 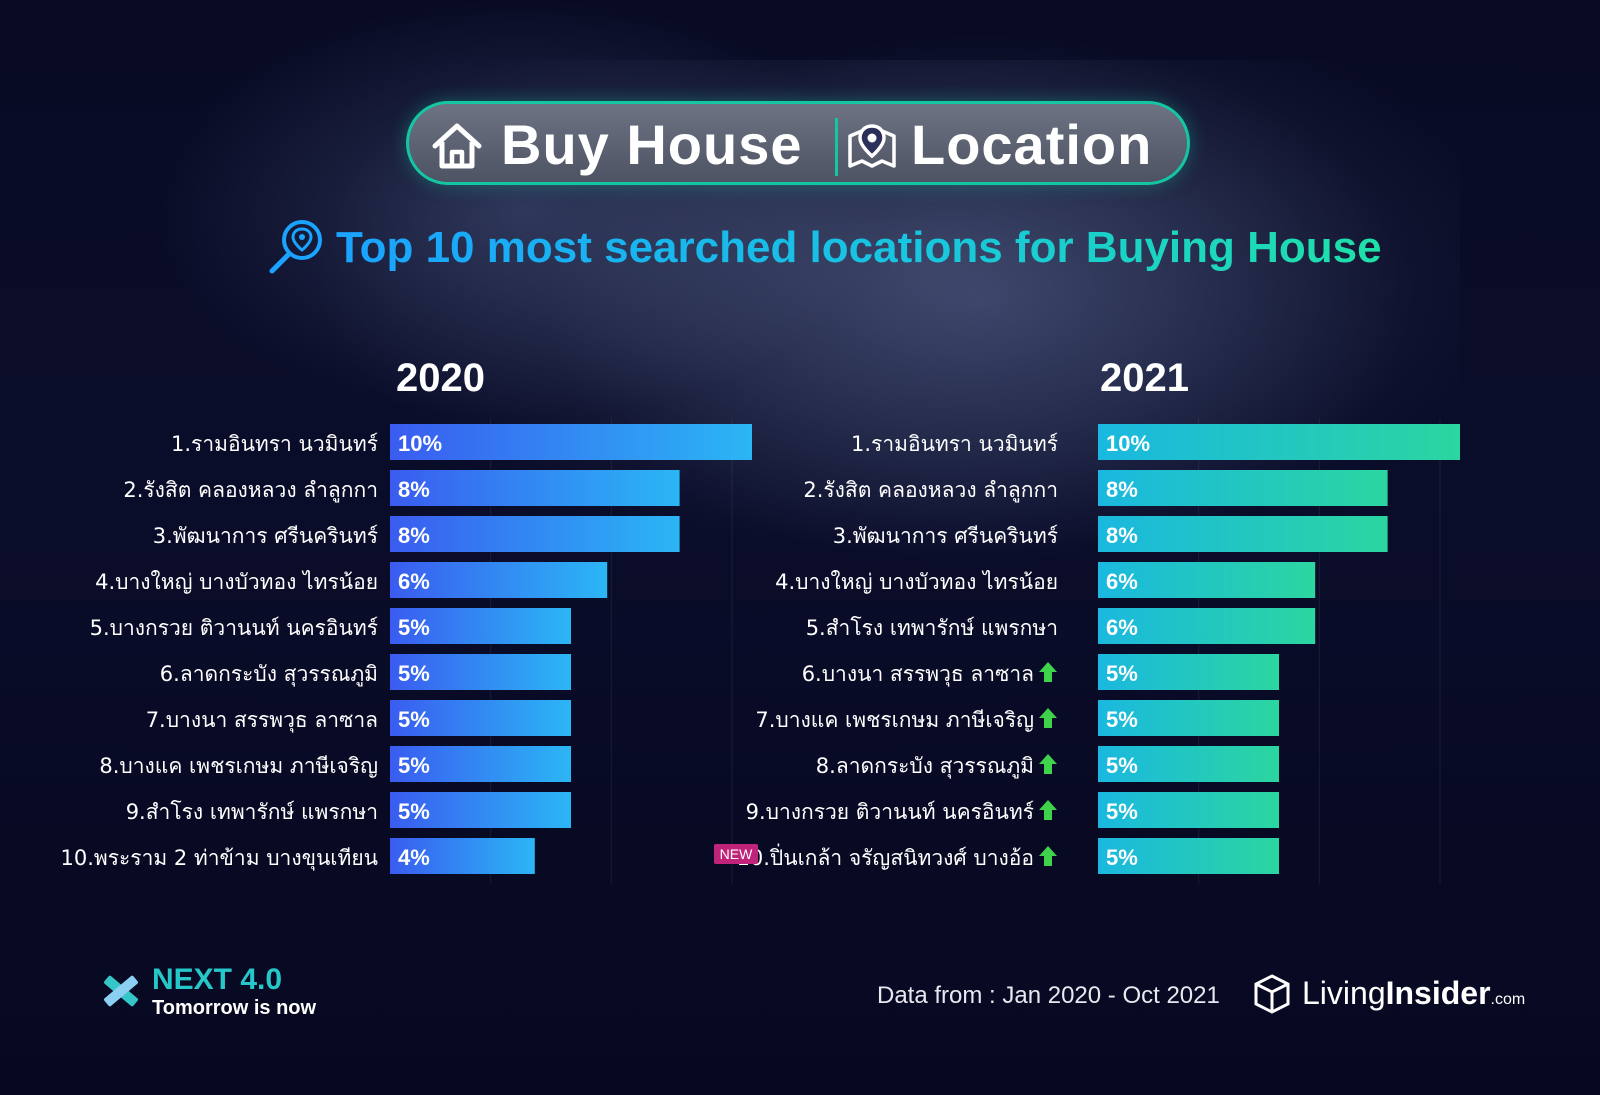 What do you see at coordinates (885, 856) in the screenshot?
I see `category-label: 10.ปิ่นเกล้า จรัญสนิทวงศ์ บางอ้อ` at bounding box center [885, 856].